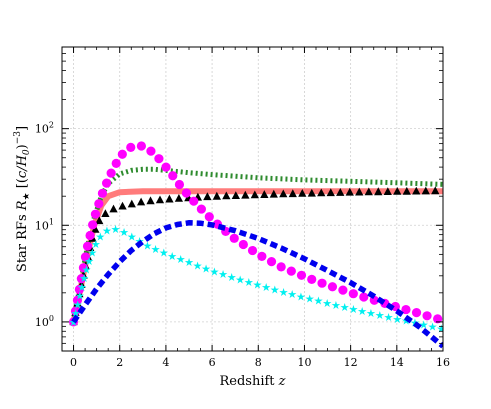 The height and width of the screenshot is (409, 491). I want to click on x-tick-label: 12, so click(351, 362).